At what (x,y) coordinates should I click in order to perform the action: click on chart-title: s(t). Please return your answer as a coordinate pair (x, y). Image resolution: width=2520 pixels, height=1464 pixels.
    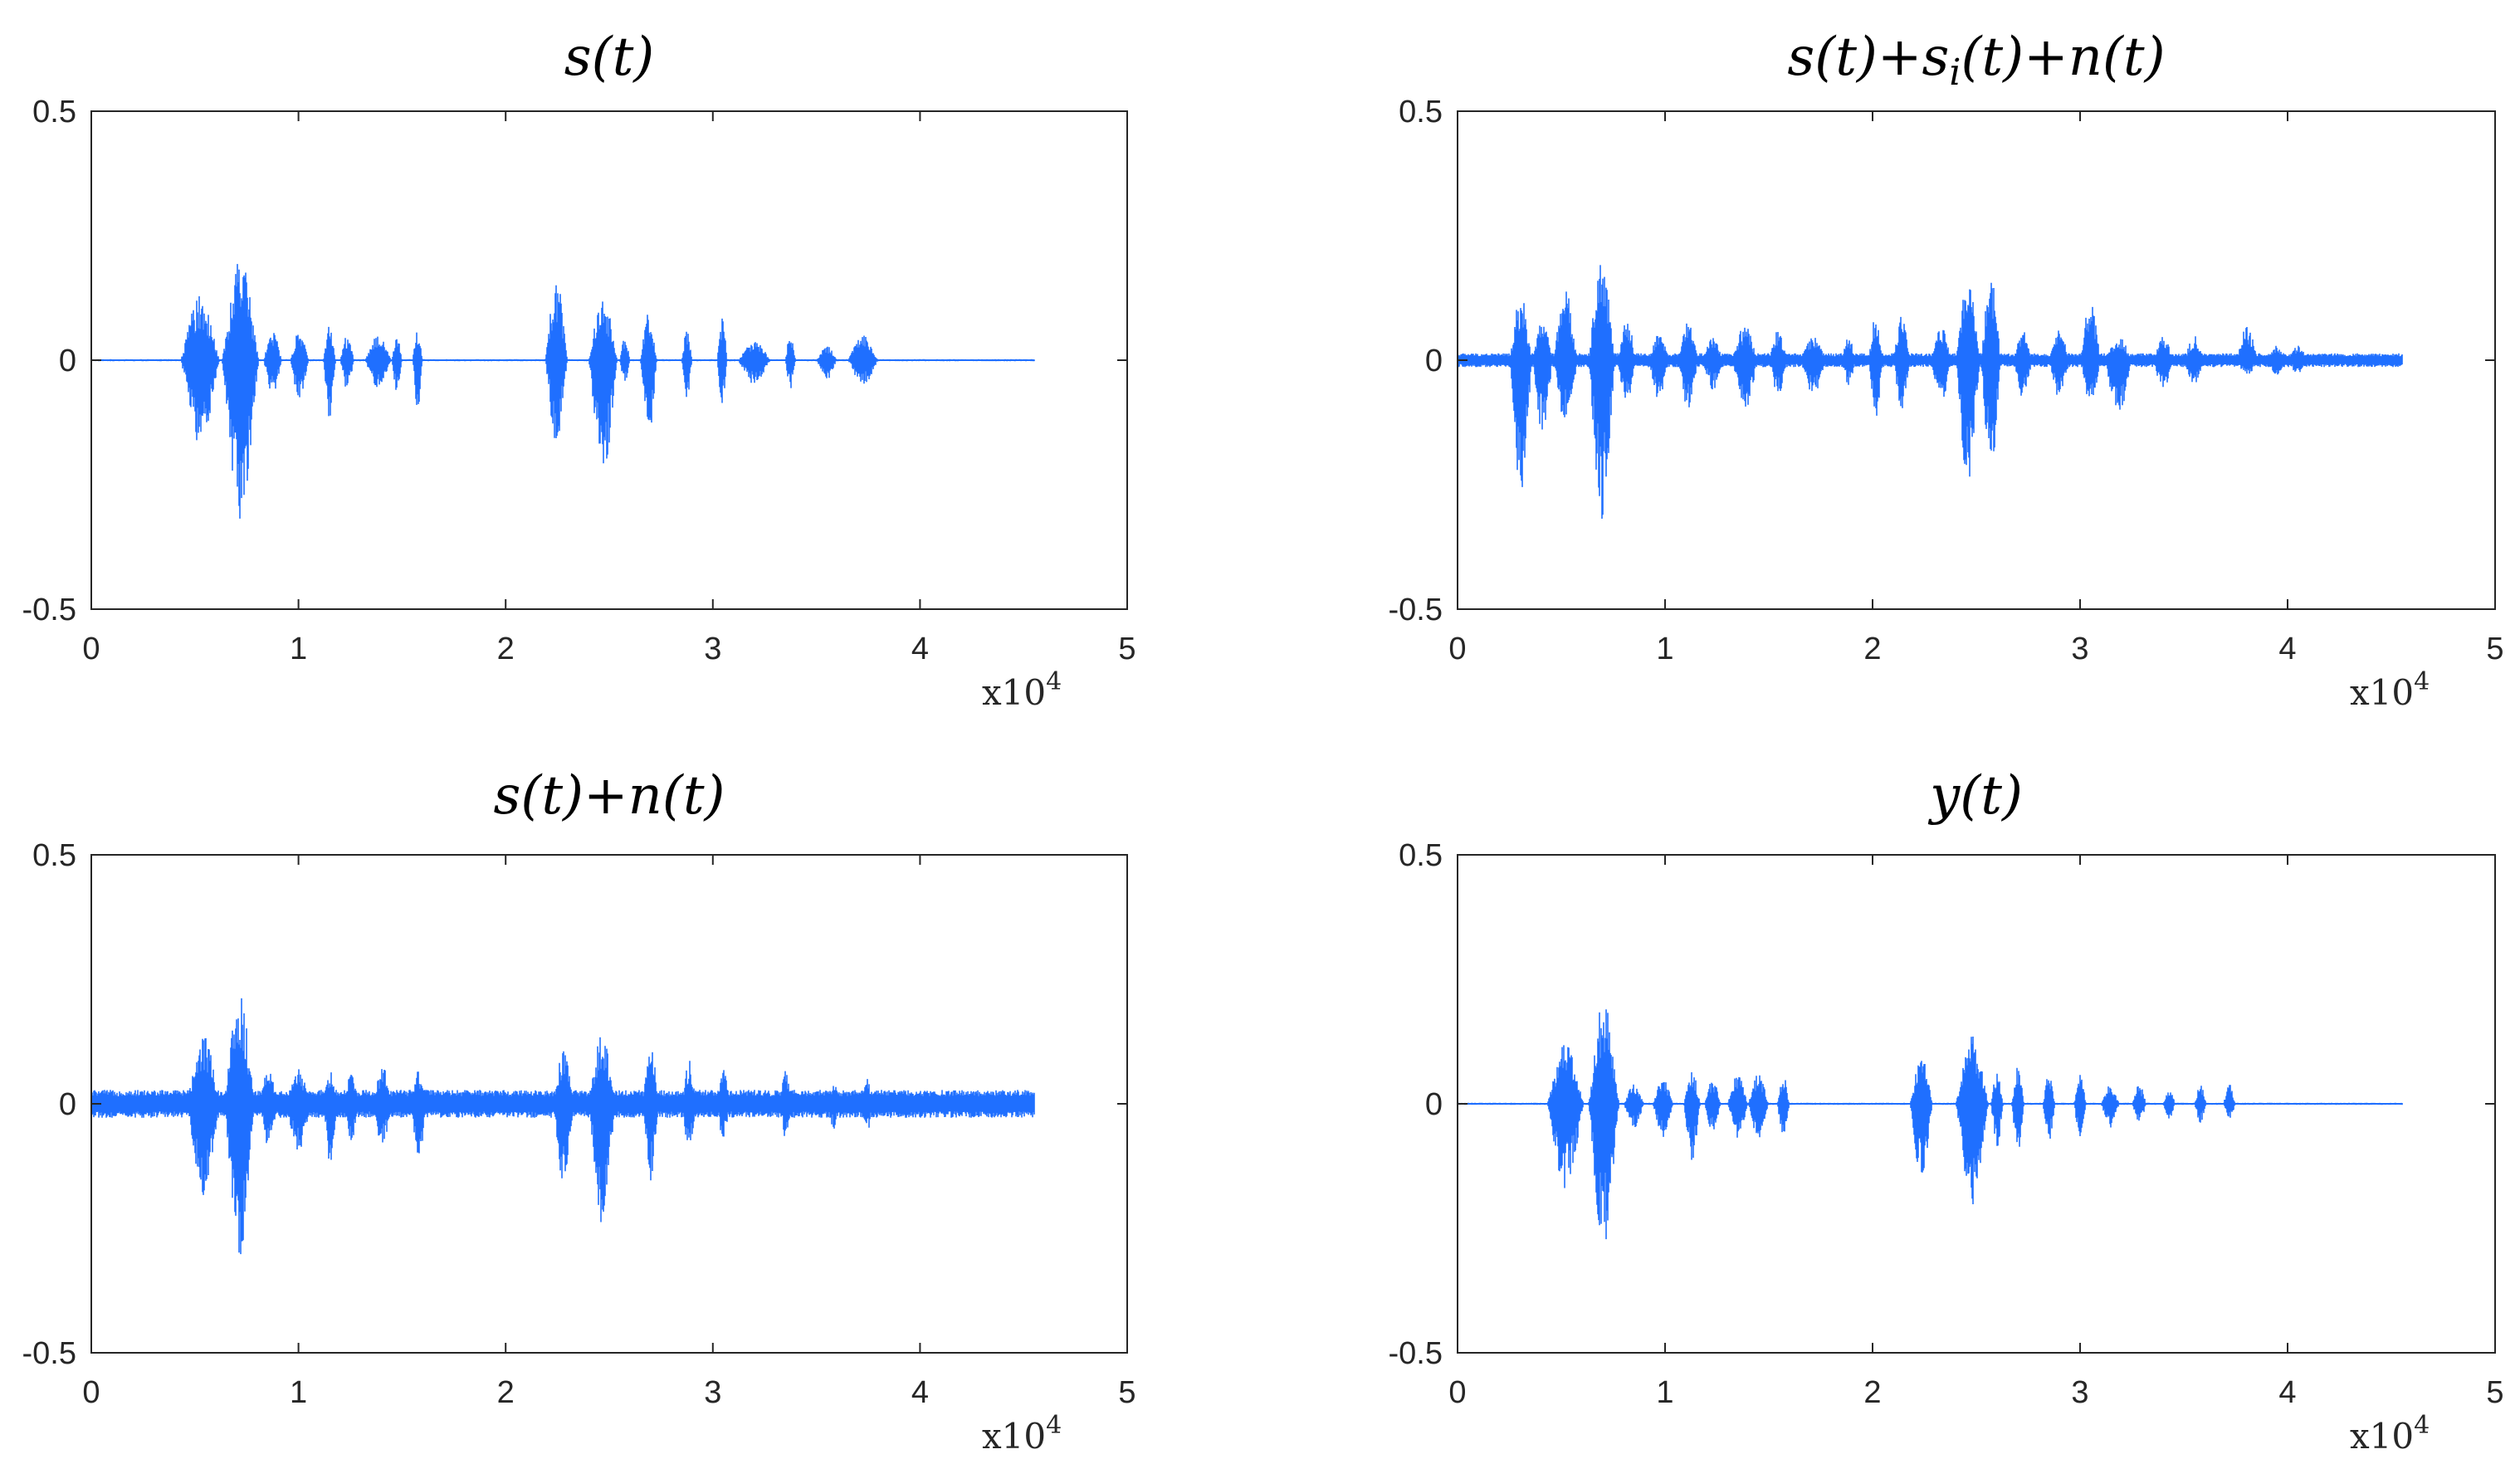
    Looking at the image, I should click on (609, 57).